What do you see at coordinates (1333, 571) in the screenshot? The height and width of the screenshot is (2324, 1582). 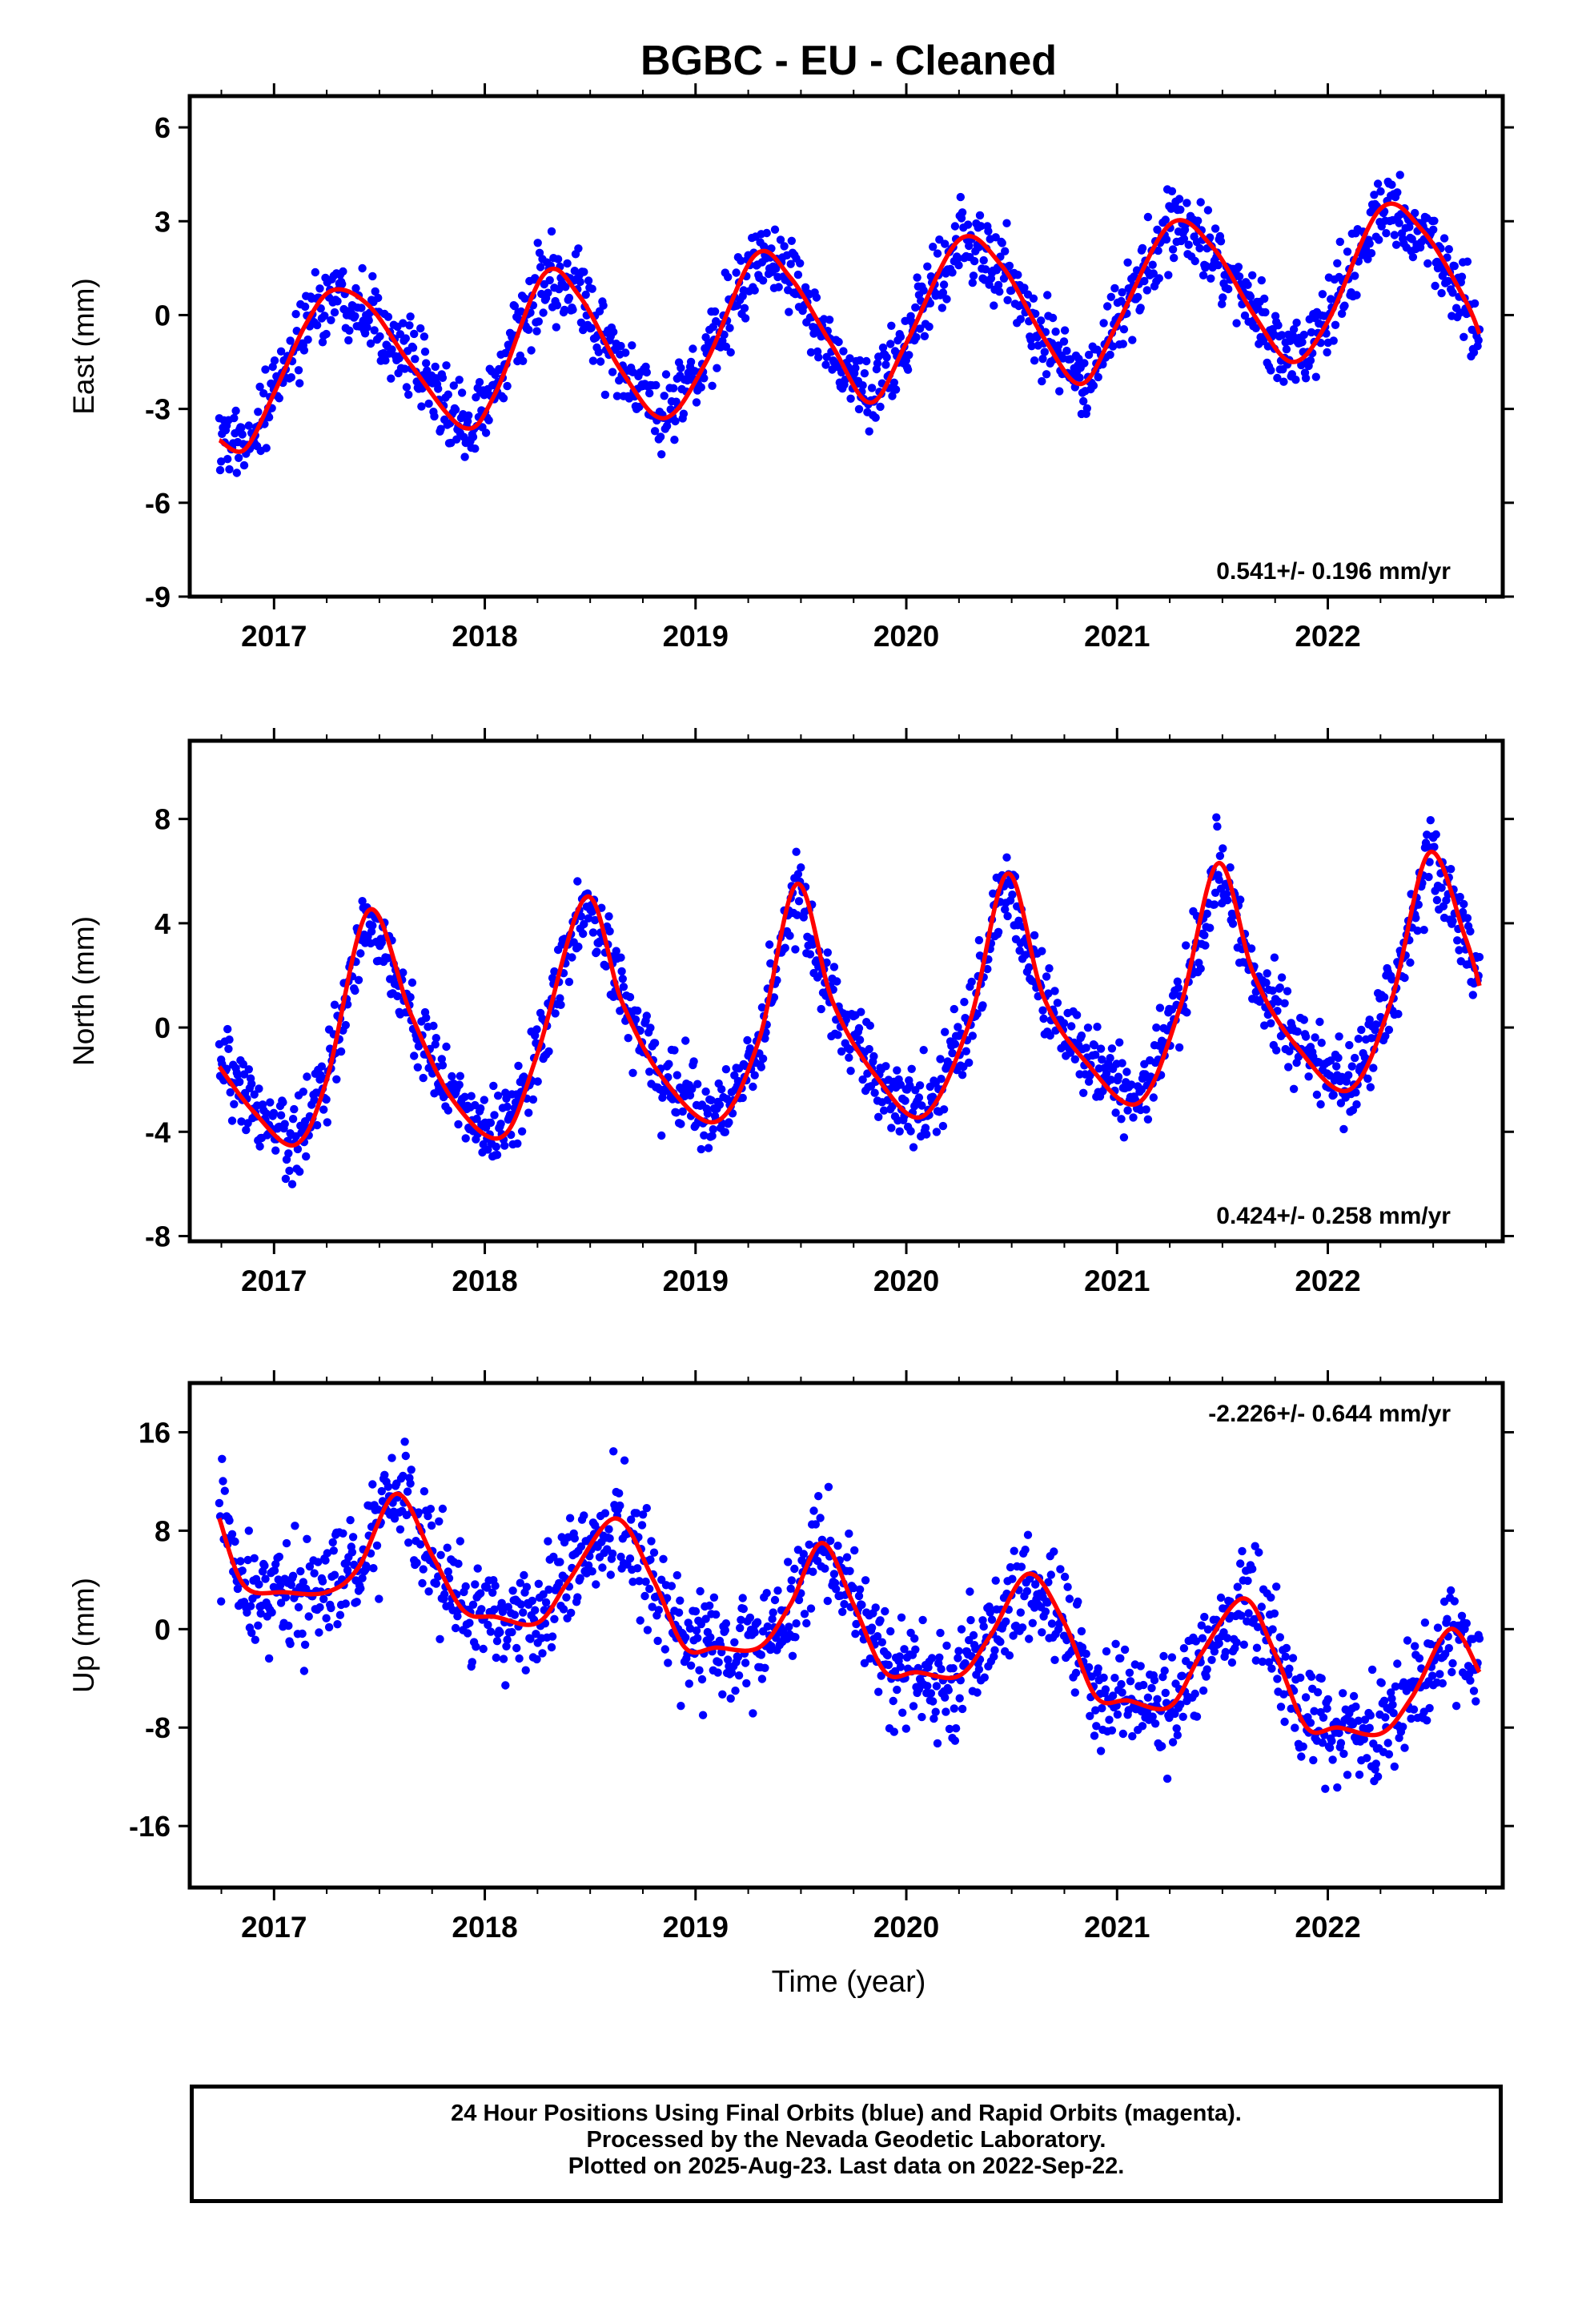 I see `east-rate-label: 0.541+/- 0.196 mm/yr` at bounding box center [1333, 571].